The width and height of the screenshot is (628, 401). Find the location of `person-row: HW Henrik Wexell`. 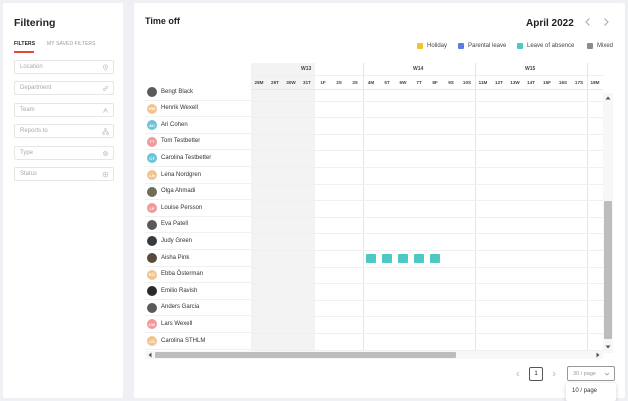

person-row: HW Henrik Wexell is located at coordinates (198, 109).